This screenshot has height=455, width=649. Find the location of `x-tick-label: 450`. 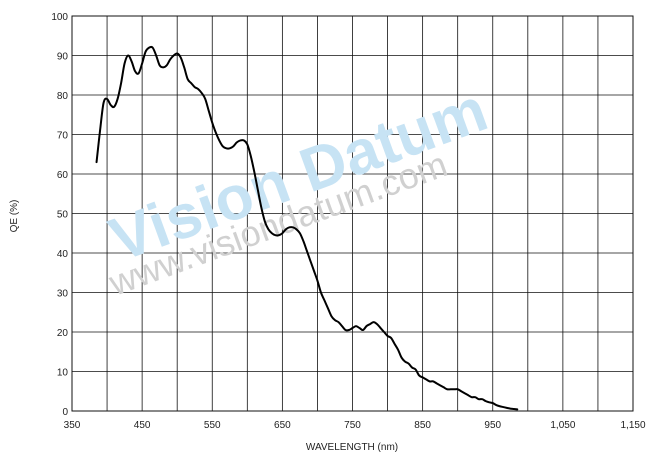

x-tick-label: 450 is located at coordinates (142, 425).